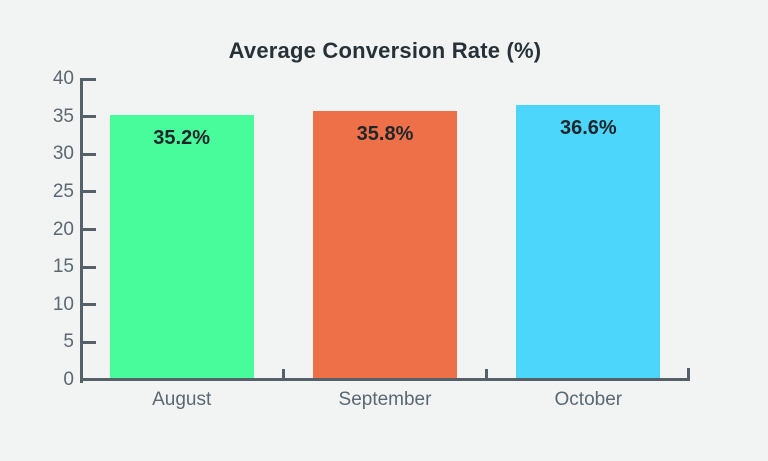 This screenshot has width=768, height=461. I want to click on x-axis-line, so click(385, 379).